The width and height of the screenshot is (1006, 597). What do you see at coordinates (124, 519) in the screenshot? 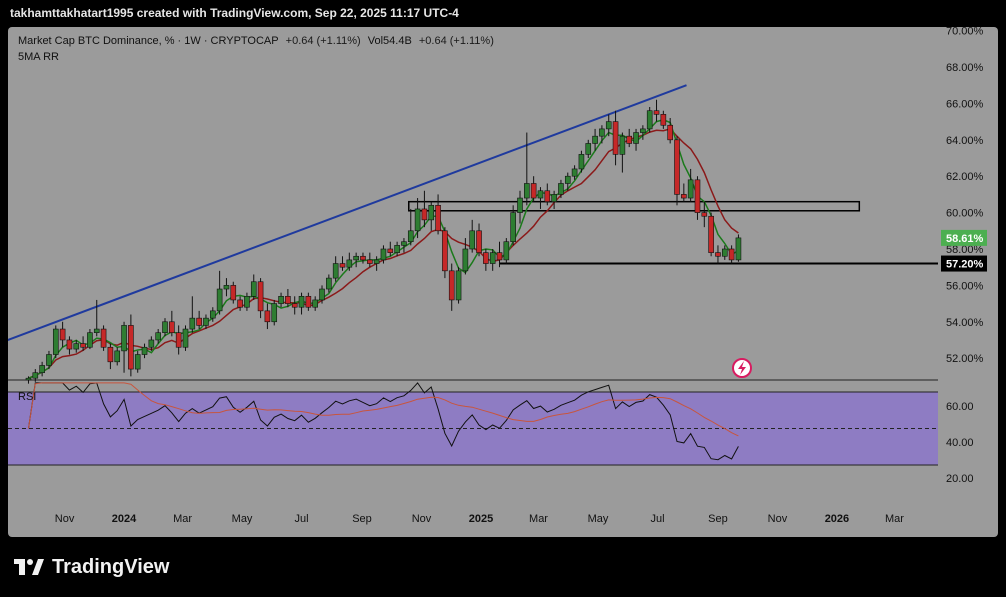
I see `time-axis-tick-label: 2024` at bounding box center [124, 519].